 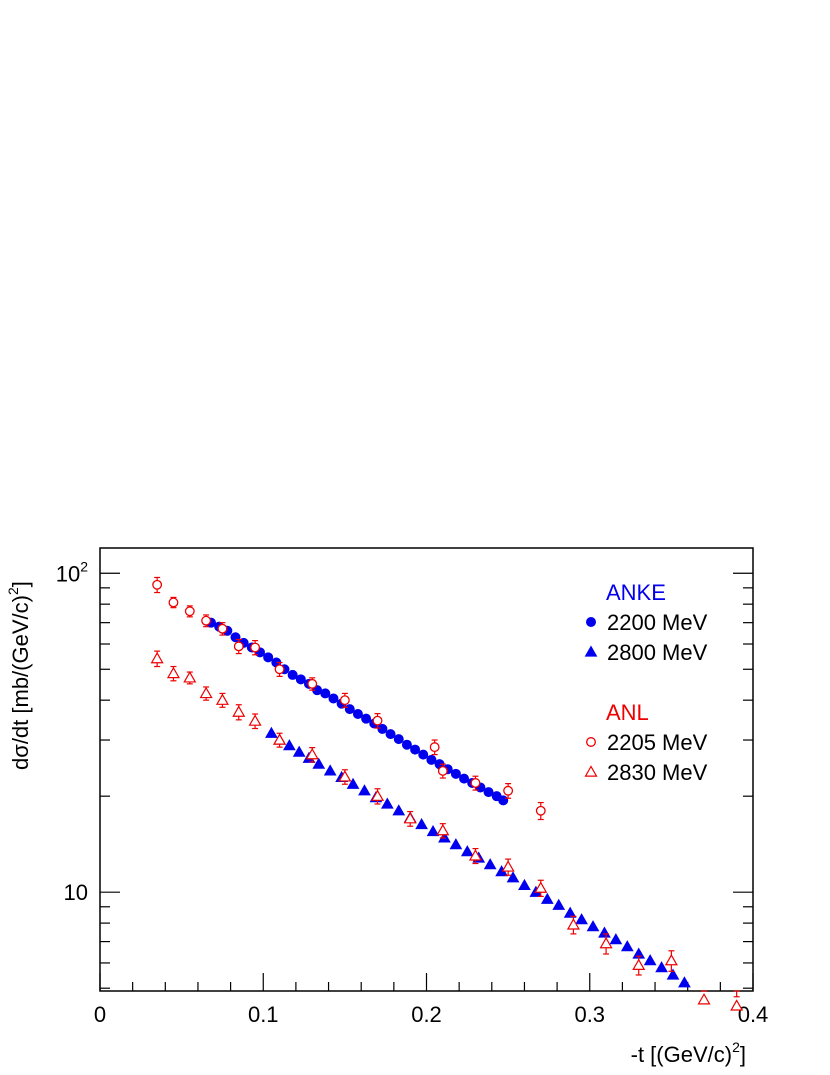 What do you see at coordinates (426, 1014) in the screenshot?
I see `x-tick-label: 0.2` at bounding box center [426, 1014].